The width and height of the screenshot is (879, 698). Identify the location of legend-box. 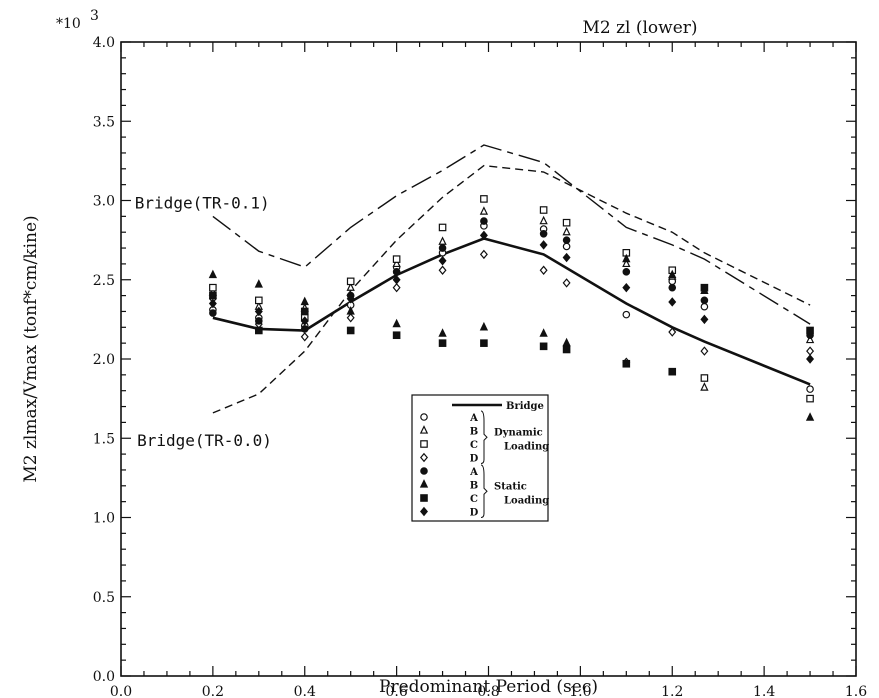
(480, 458).